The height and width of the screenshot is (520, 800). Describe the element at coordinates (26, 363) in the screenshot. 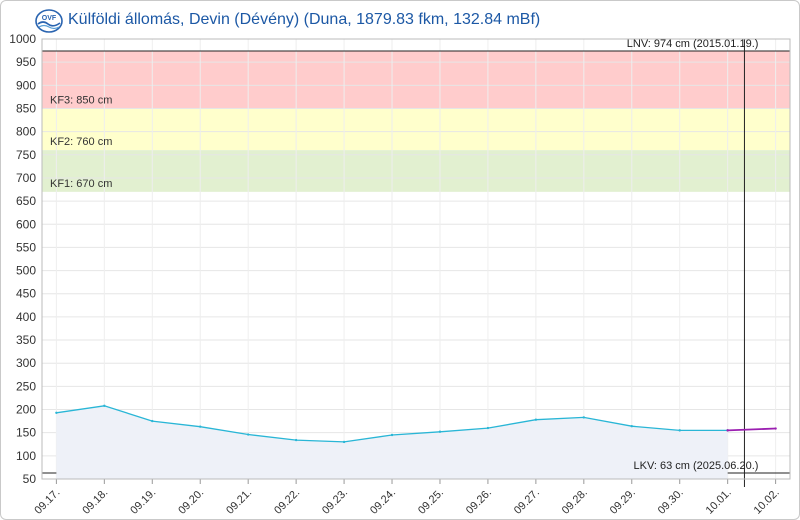

I see `y-tick-label: 300` at that location.